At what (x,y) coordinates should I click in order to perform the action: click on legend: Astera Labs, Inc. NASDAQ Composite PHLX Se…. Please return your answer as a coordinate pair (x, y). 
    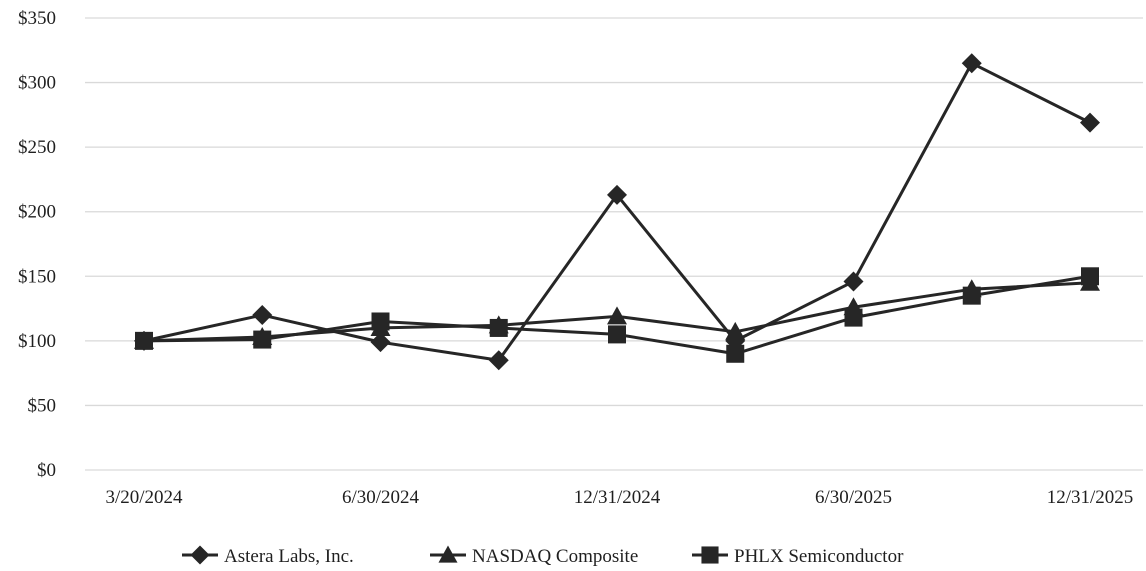
    Looking at the image, I should click on (543, 556).